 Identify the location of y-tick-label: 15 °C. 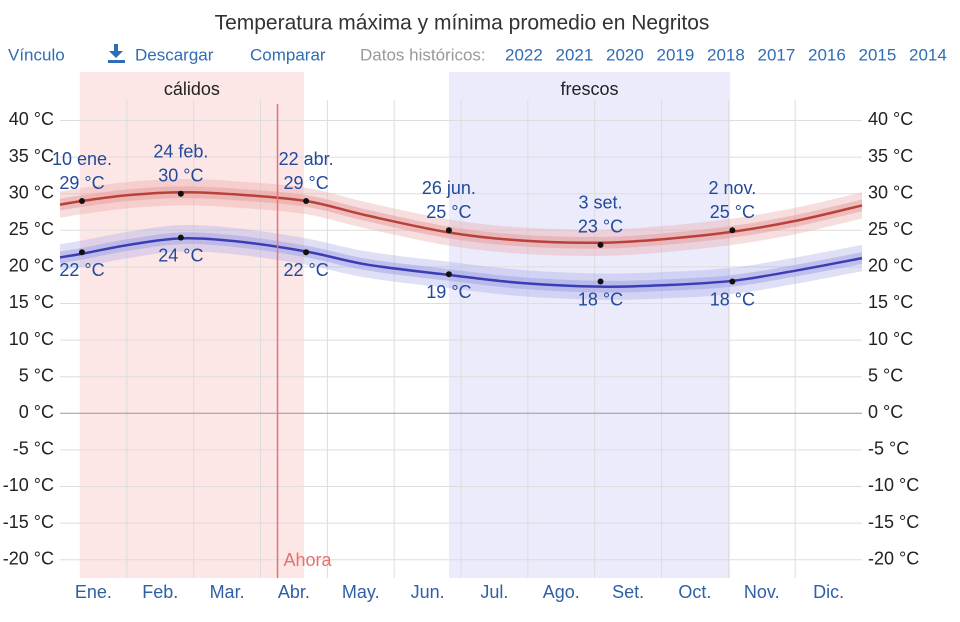
(31, 302).